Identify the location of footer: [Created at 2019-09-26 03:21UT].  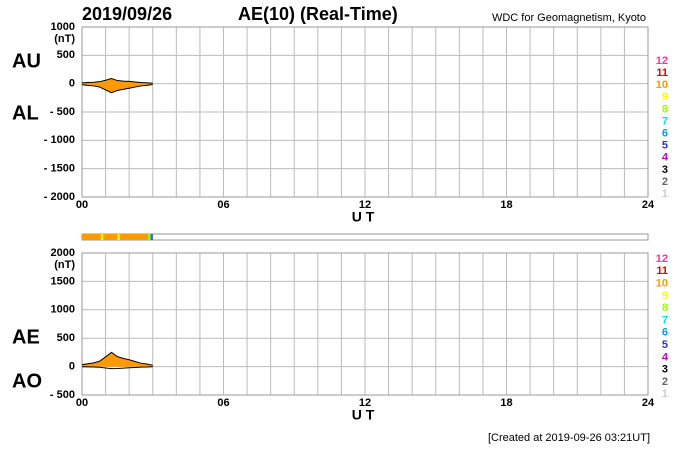
(569, 438).